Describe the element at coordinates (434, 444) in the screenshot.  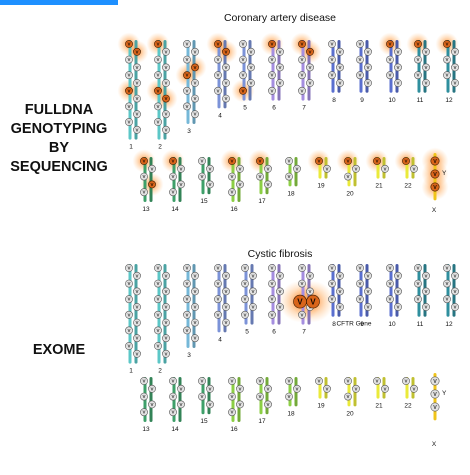
I see `chromosome-x-label: X` at that location.